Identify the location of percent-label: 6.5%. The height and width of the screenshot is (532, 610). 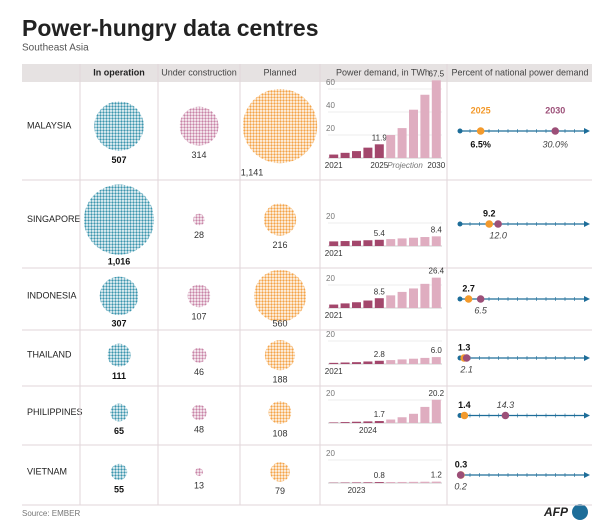
(480, 144).